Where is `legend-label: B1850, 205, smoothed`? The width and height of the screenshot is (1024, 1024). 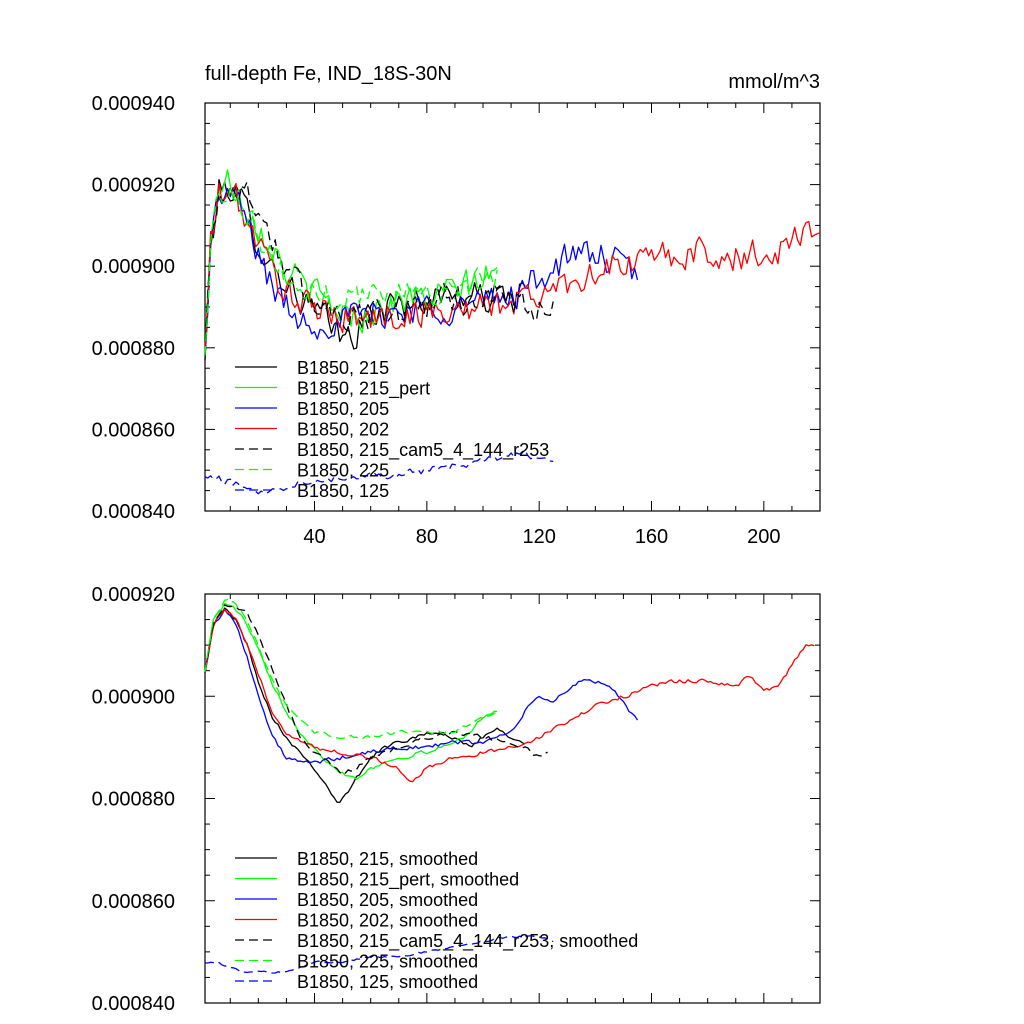 legend-label: B1850, 205, smoothed is located at coordinates (387, 900).